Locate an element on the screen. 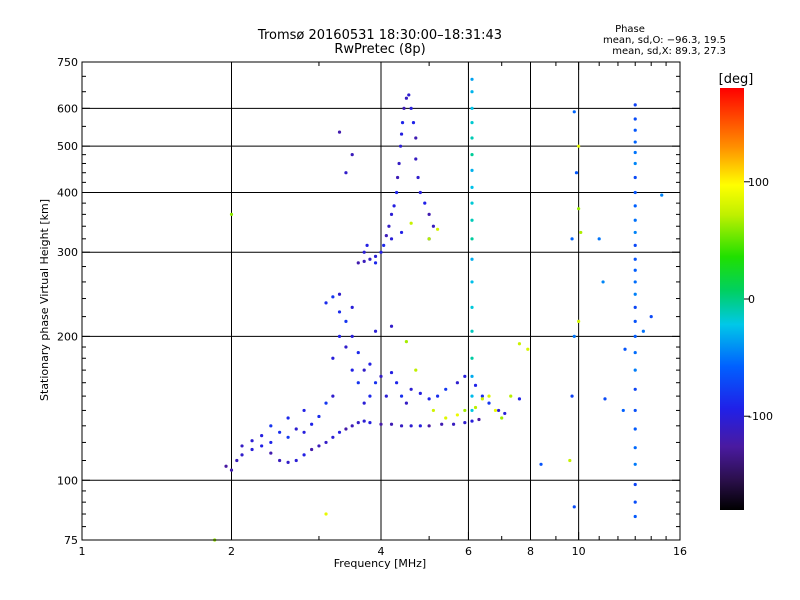  y-tick-label: 75 is located at coordinates (71, 540).